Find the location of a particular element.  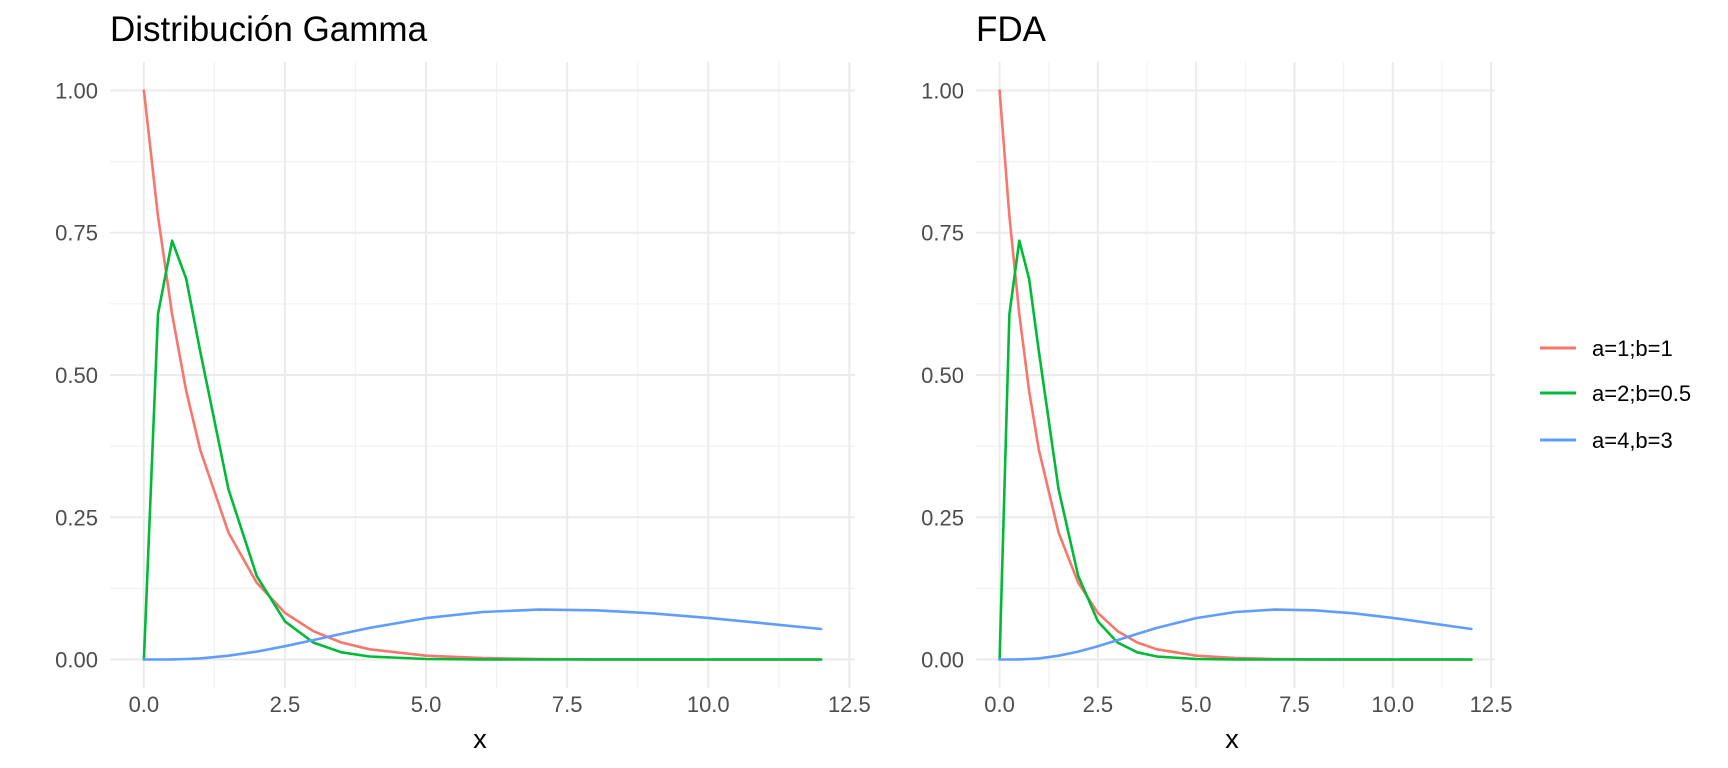

legend-label-a4-b3: a=4,b=3 is located at coordinates (1632, 440).